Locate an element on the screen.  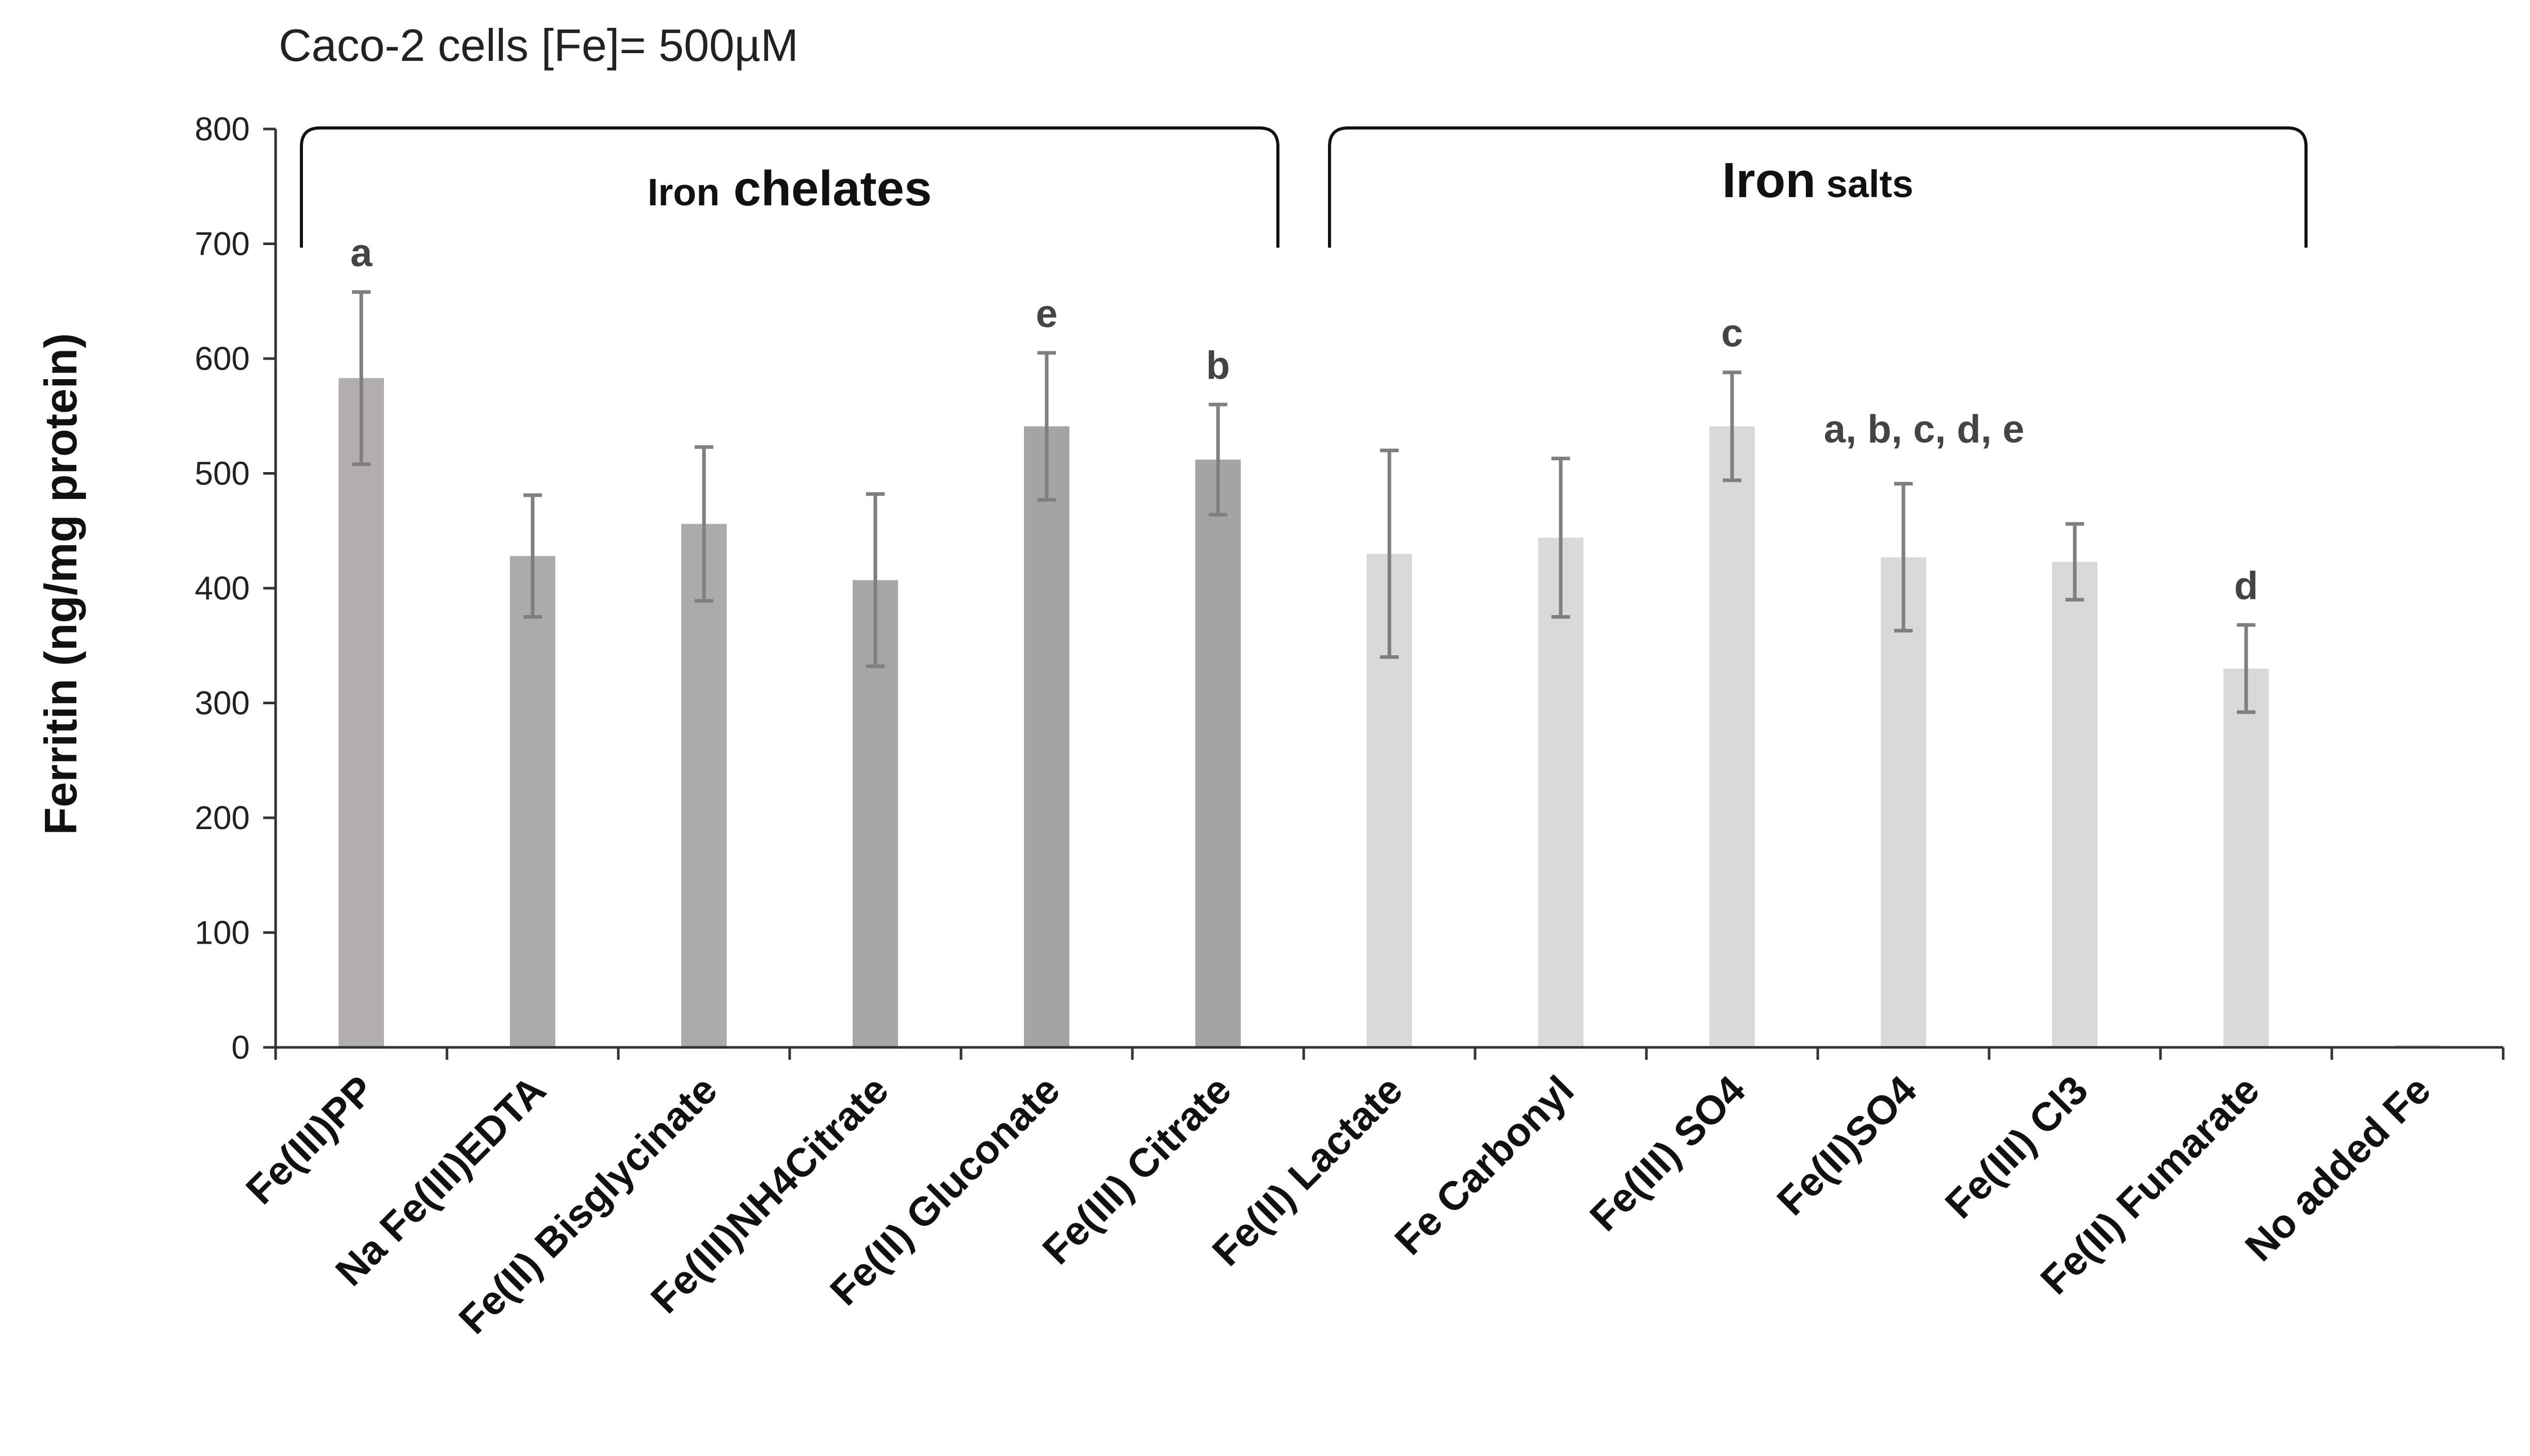
y-tick-label: 100 is located at coordinates (222, 932).